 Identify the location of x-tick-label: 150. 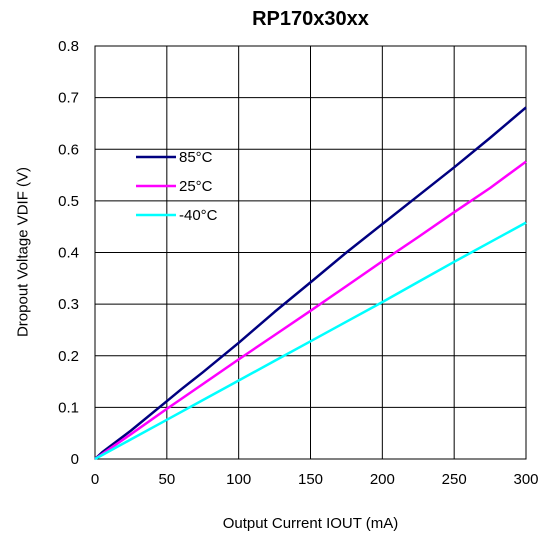
(310, 479).